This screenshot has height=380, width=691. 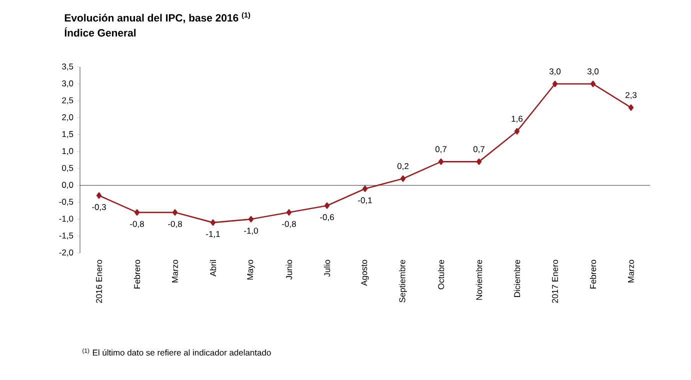 I want to click on x-tick-label: Agosto, so click(x=365, y=273).